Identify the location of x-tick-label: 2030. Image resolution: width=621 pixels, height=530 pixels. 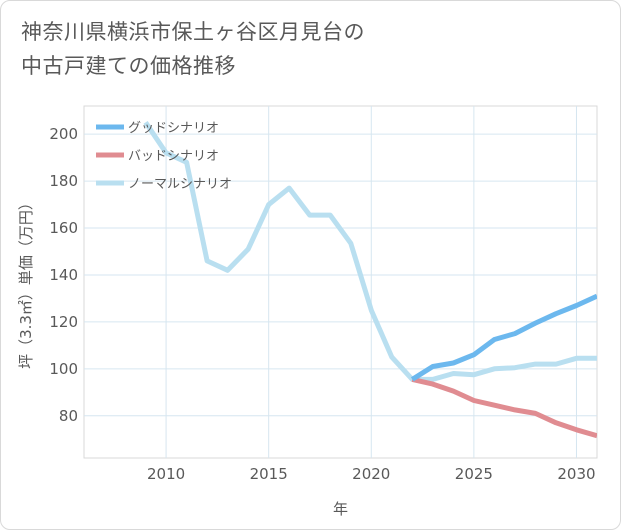
(576, 474).